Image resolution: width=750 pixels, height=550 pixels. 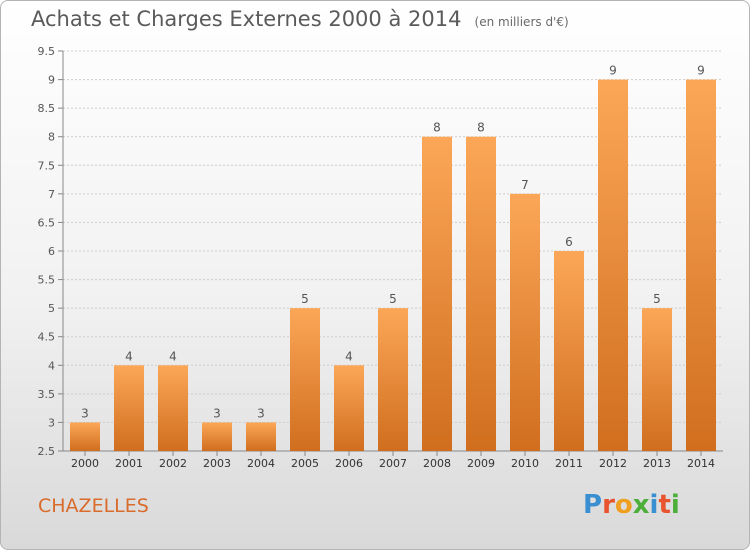 What do you see at coordinates (217, 413) in the screenshot?
I see `data-label-2003: 3` at bounding box center [217, 413].